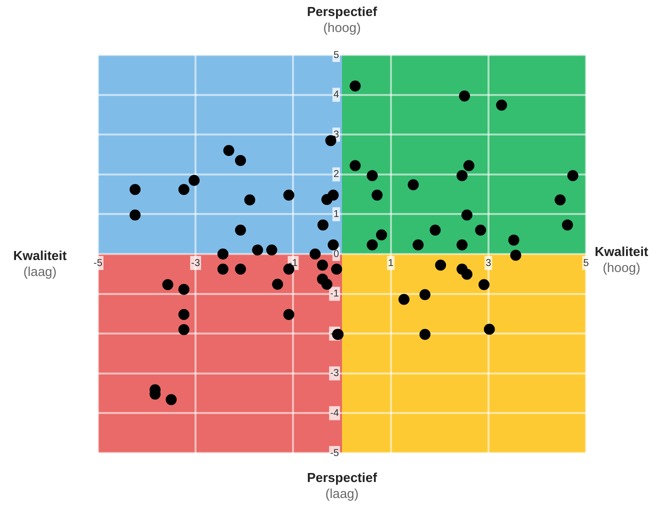 The height and width of the screenshot is (508, 659). Describe the element at coordinates (342, 486) in the screenshot. I see `text: Perspectief (laag)` at that location.